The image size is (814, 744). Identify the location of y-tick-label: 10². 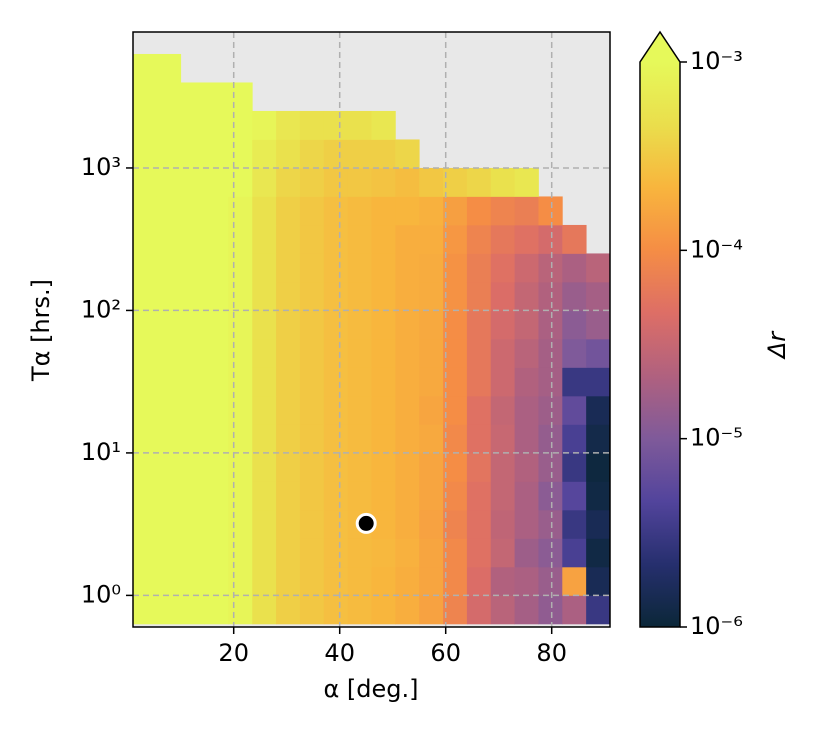
(101, 309).